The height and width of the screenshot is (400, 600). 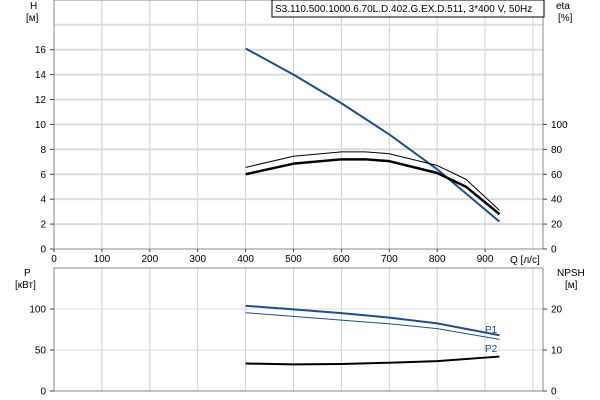 I want to click on x-tick-label: 700, so click(x=389, y=259).